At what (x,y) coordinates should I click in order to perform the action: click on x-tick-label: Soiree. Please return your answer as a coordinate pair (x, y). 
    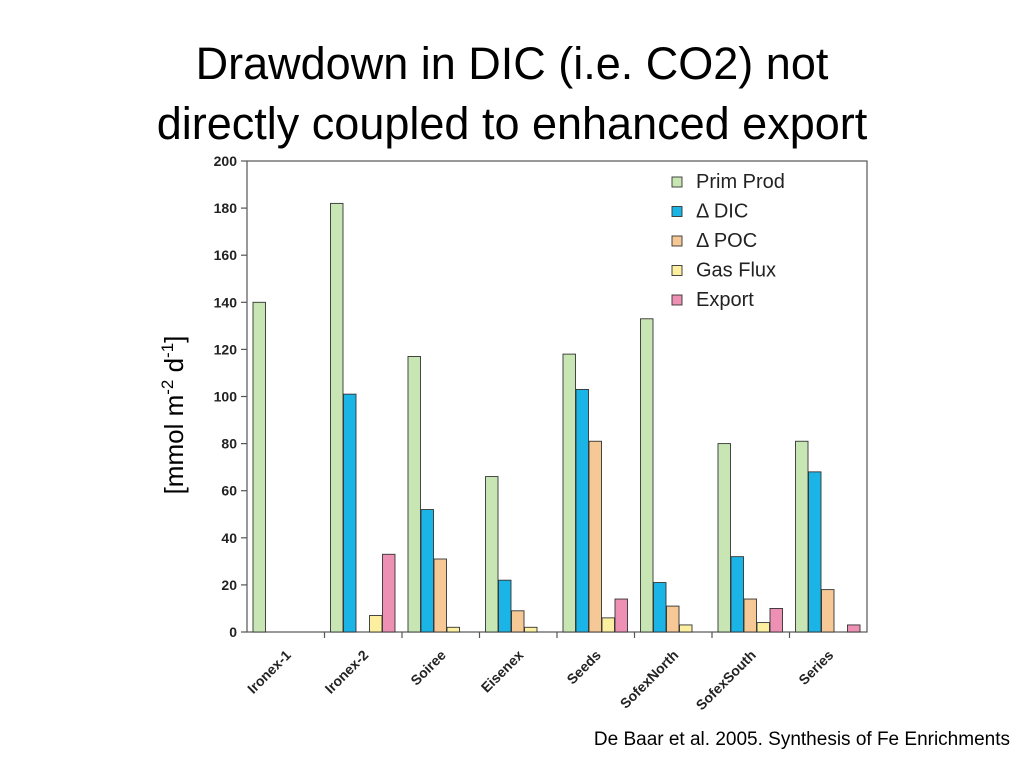
    Looking at the image, I should click on (428, 668).